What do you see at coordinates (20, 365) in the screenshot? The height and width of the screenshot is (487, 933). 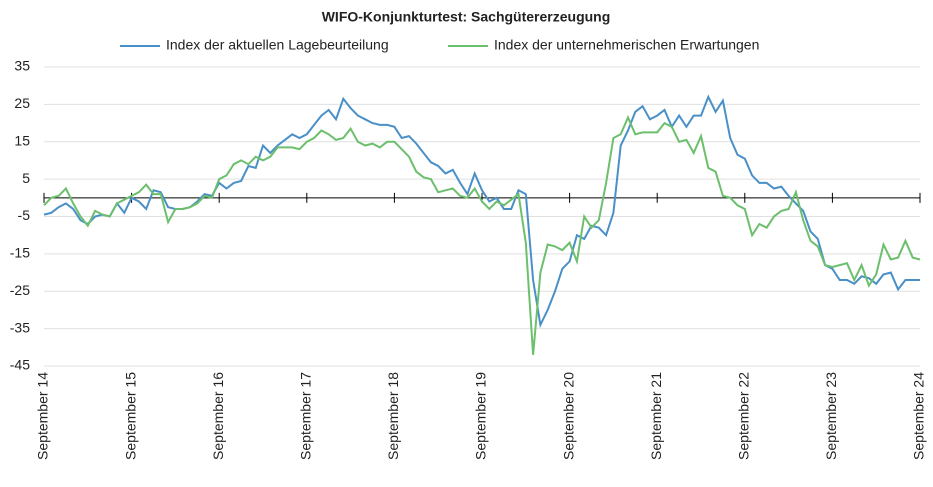 I see `y-tick-label: -45` at bounding box center [20, 365].